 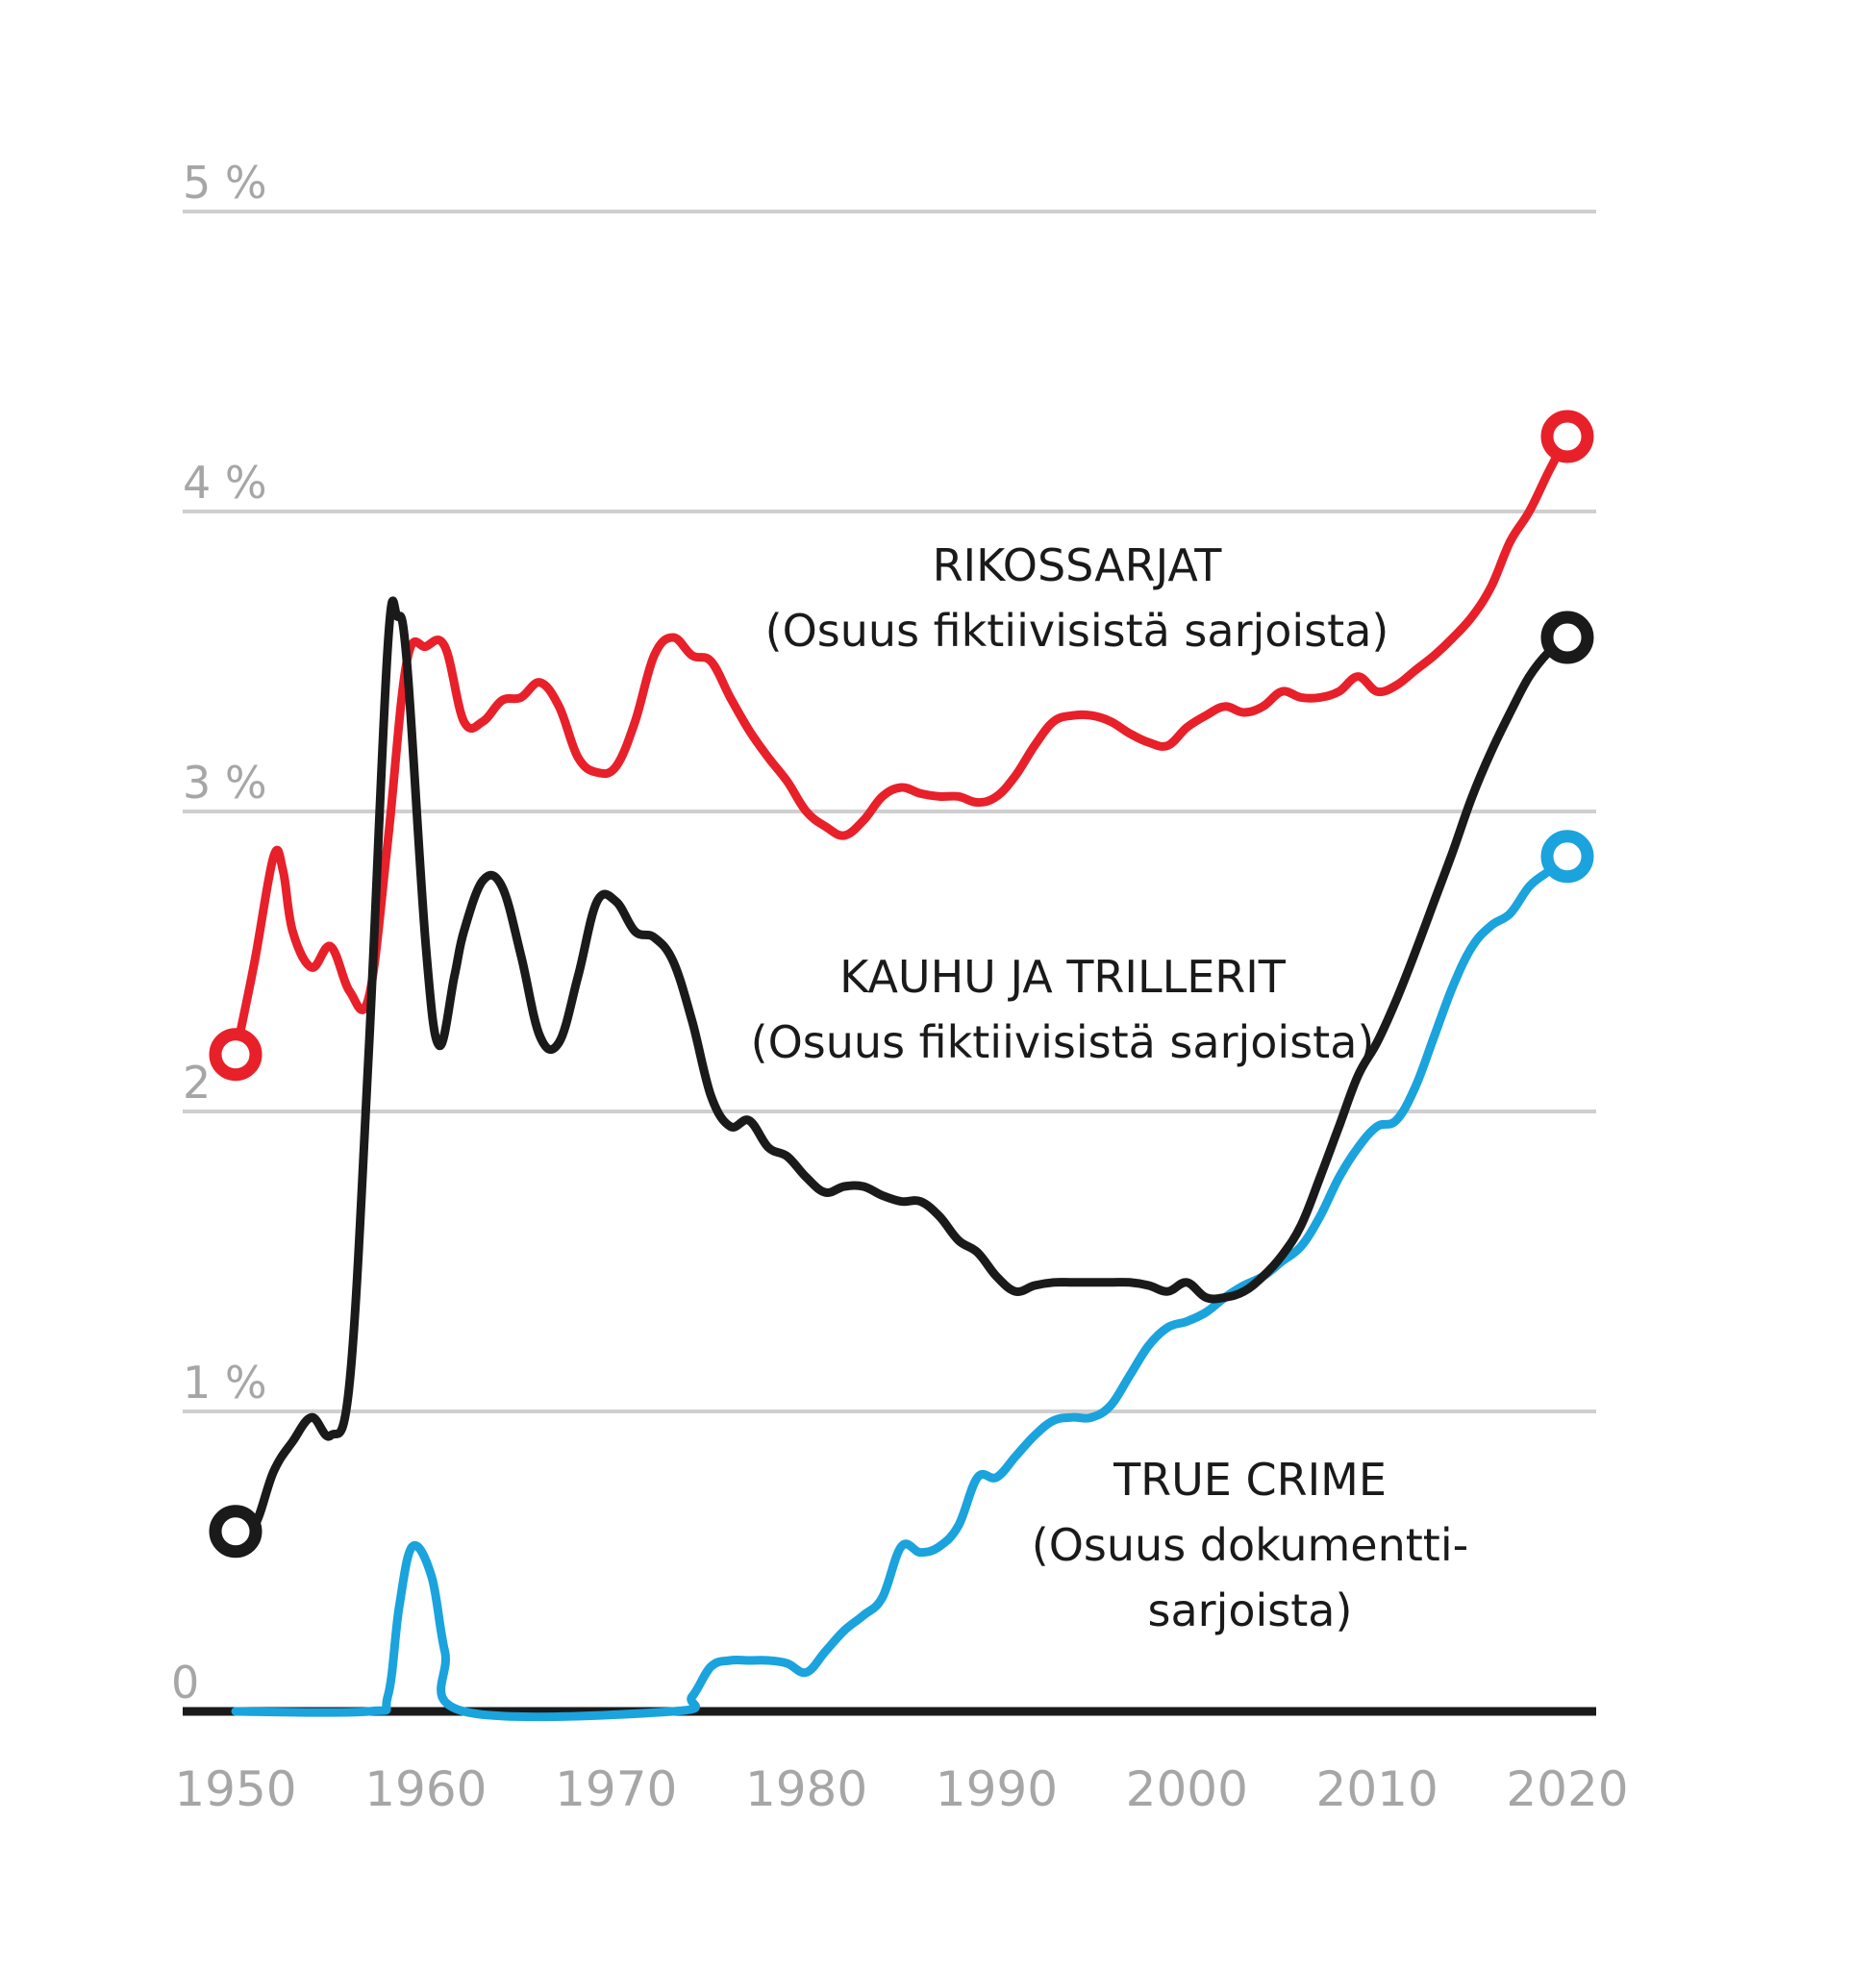 I want to click on x-tick-label: 1950, so click(x=235, y=1789).